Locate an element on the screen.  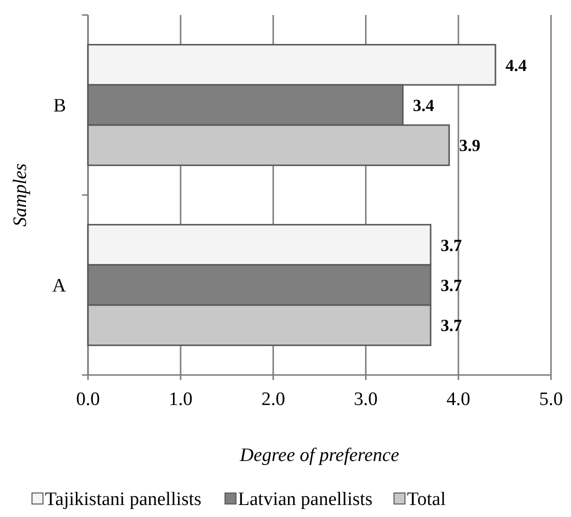
data-label: 4.4 is located at coordinates (516, 65).